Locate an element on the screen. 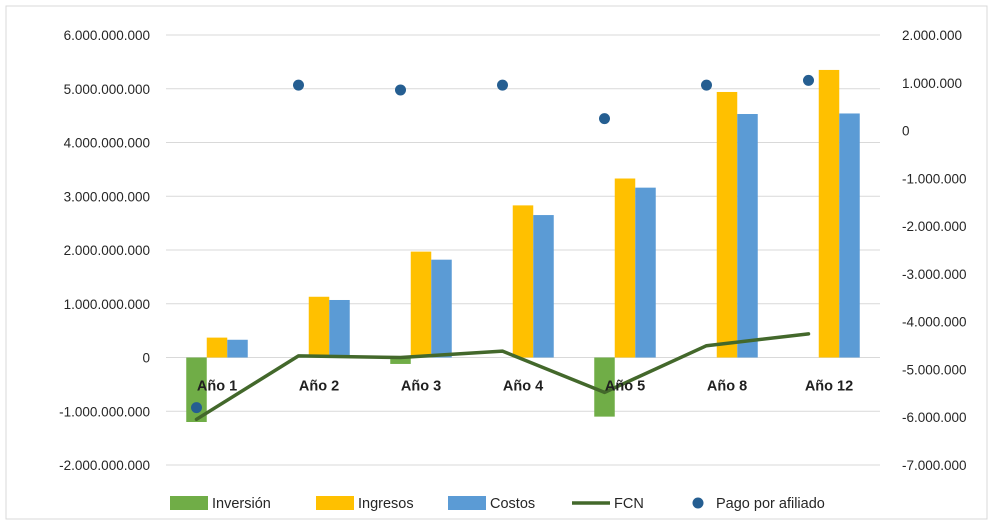 Image resolution: width=993 pixels, height=525 pixels. legend-swatch-pago-por-afiliado is located at coordinates (698, 503).